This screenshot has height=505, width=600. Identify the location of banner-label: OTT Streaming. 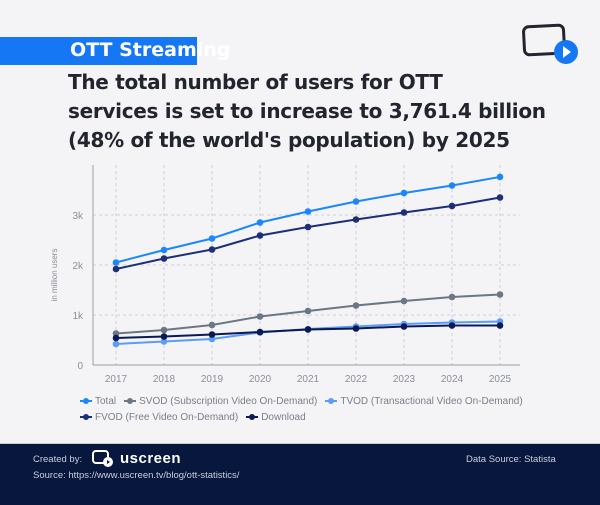
(150, 50).